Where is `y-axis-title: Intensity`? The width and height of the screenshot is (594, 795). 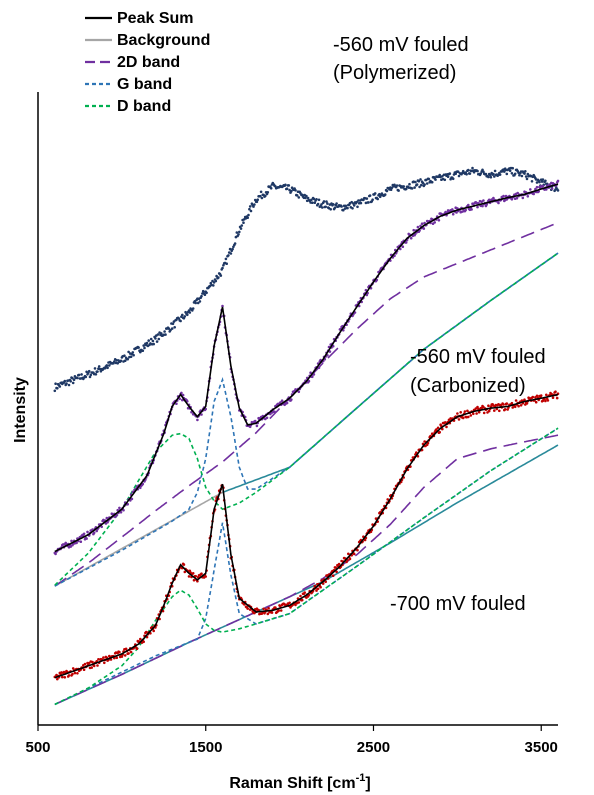 y-axis-title: Intensity is located at coordinates (20, 410).